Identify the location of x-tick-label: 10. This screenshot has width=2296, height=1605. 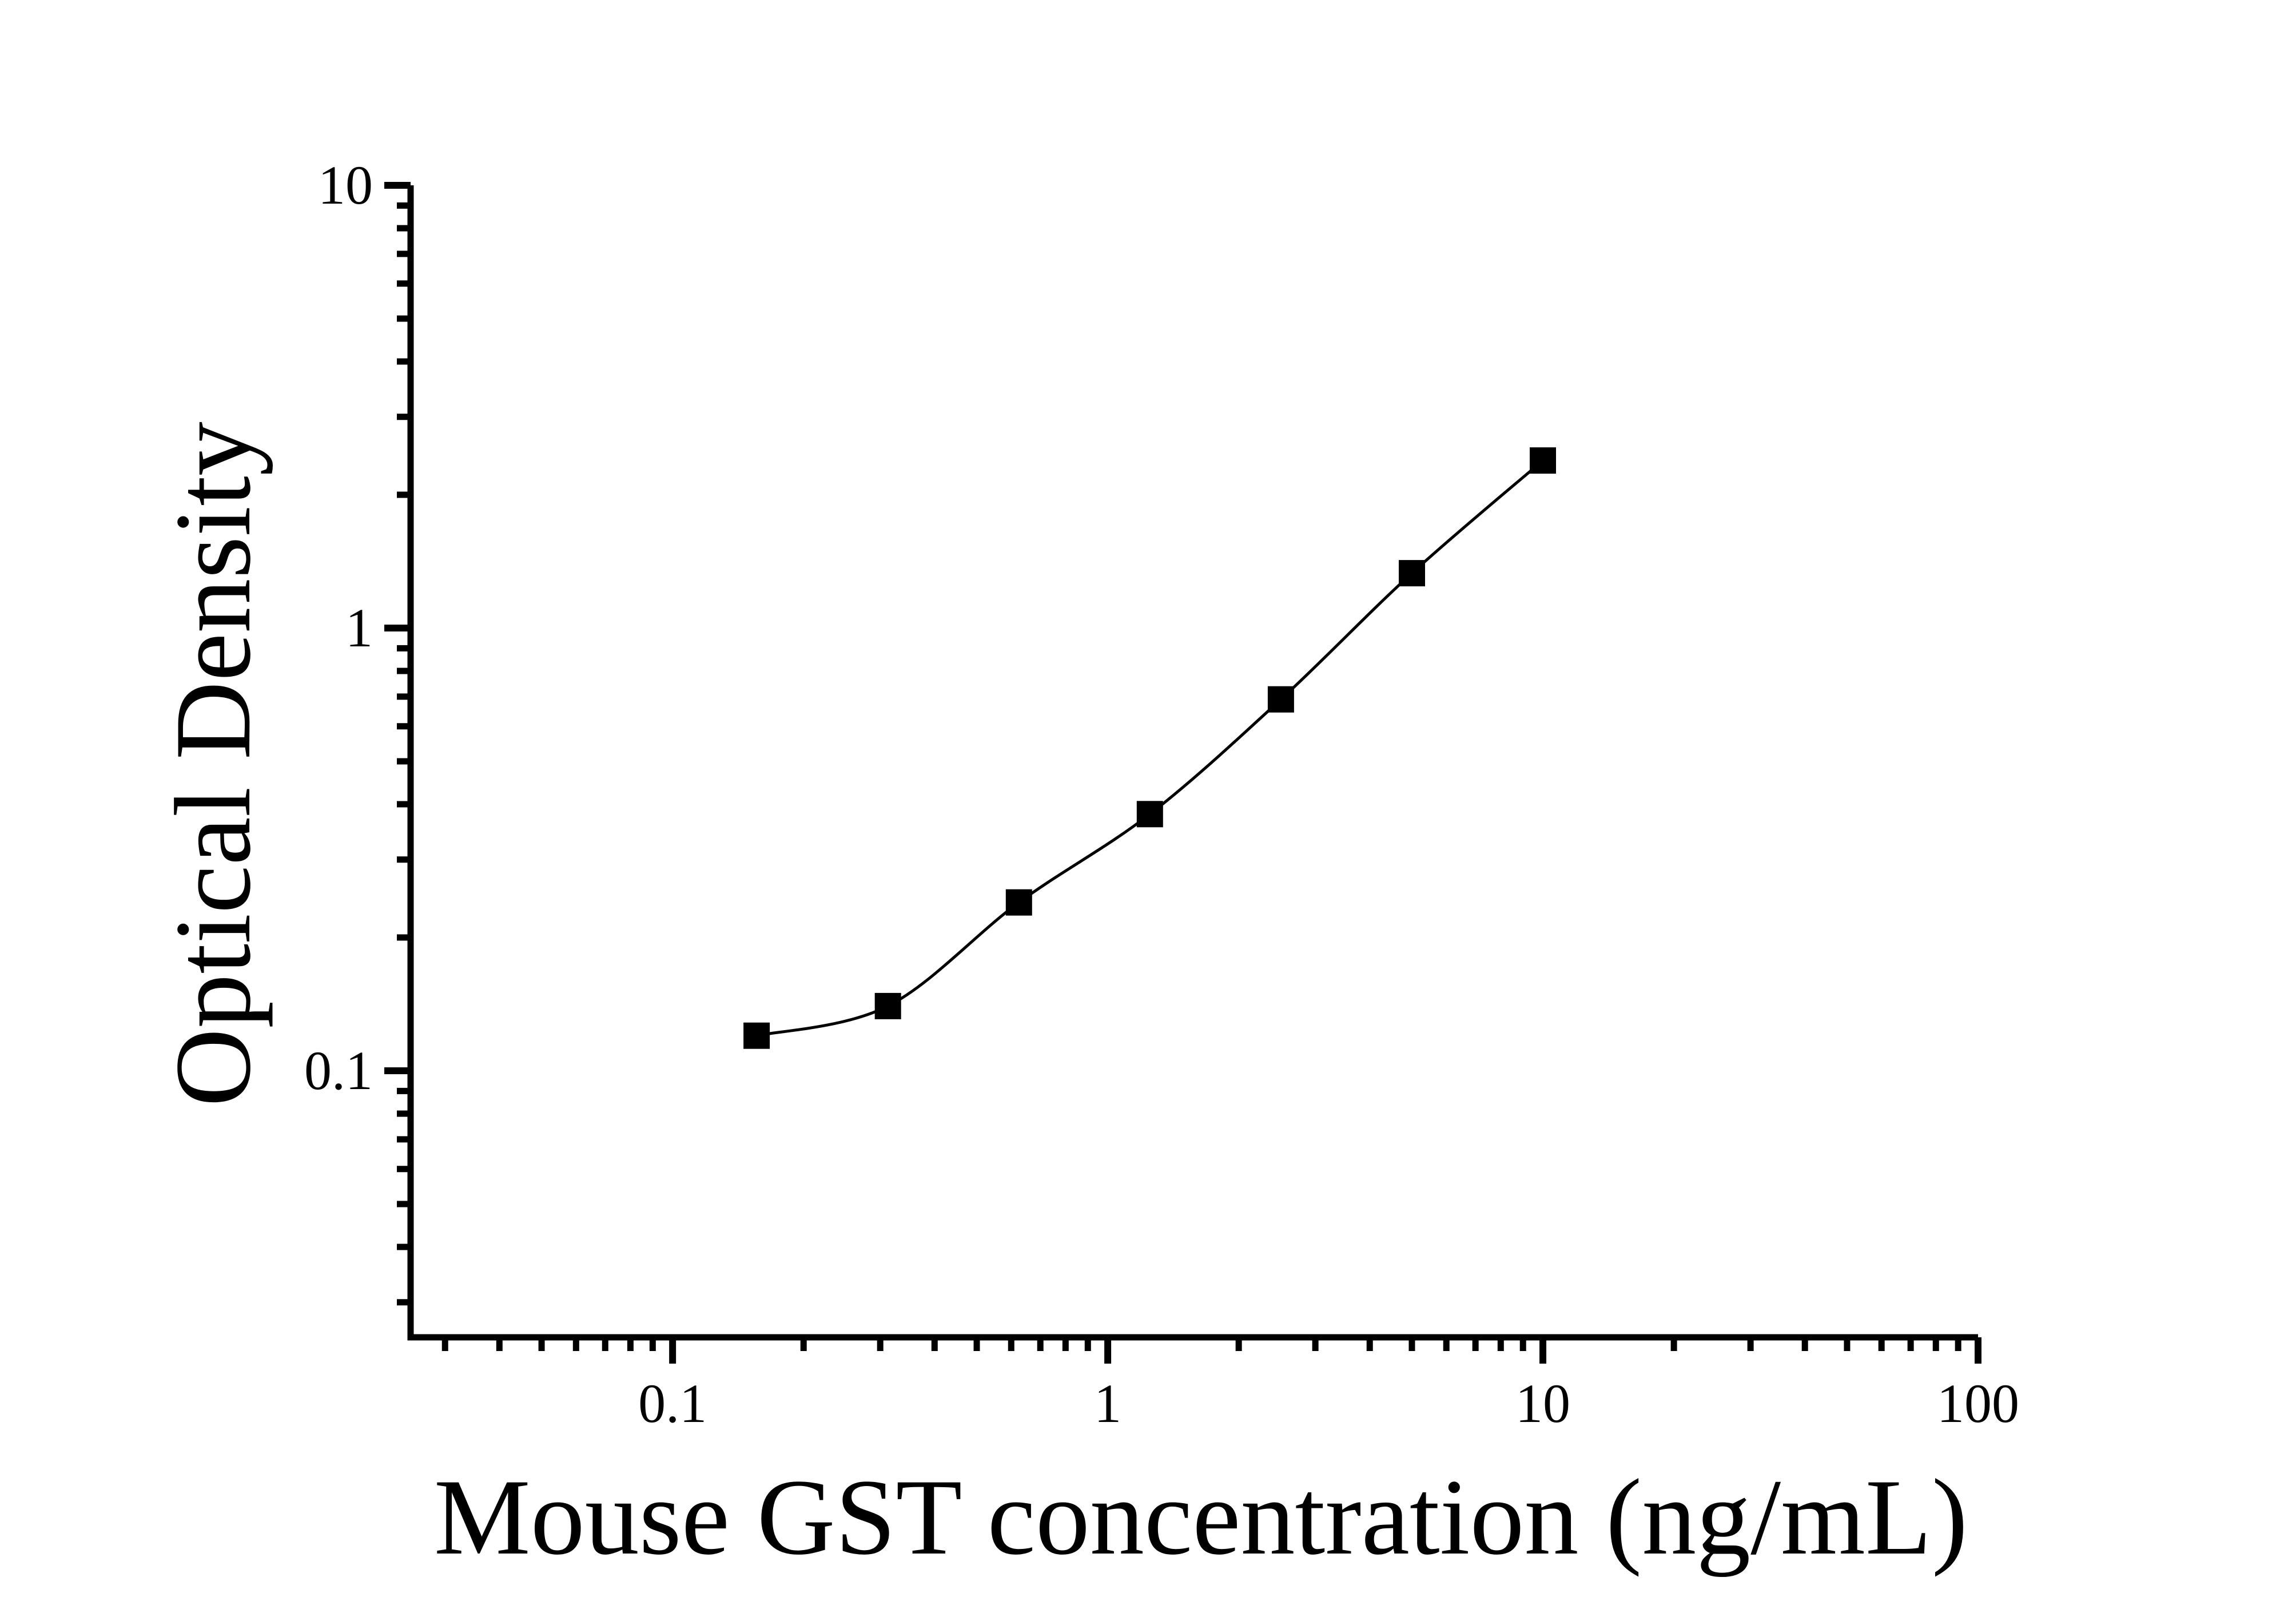
(1542, 1403).